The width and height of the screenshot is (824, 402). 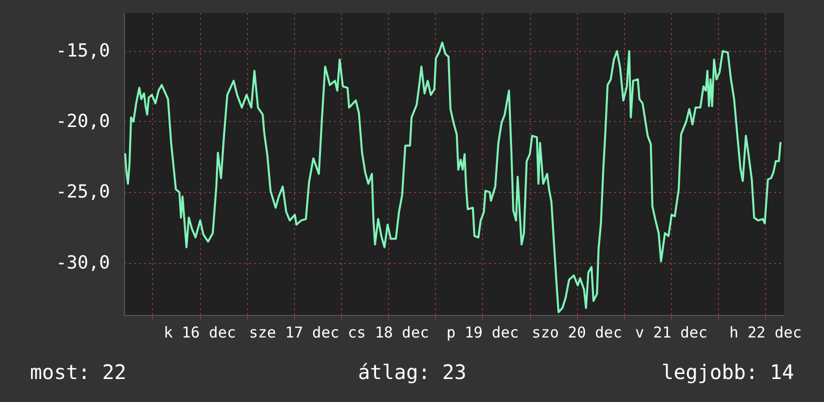 What do you see at coordinates (765, 333) in the screenshot?
I see `x-tick-label: h 22 dec` at bounding box center [765, 333].